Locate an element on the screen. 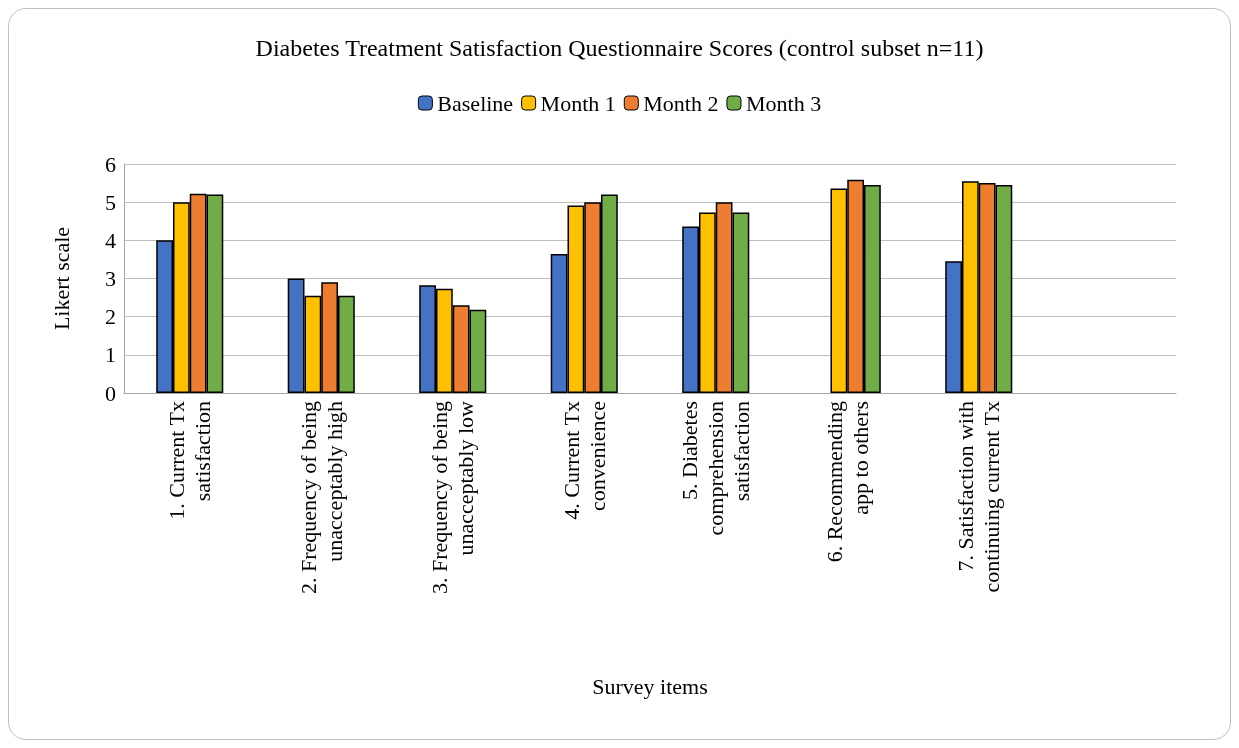  y-axis-title: Likert scale is located at coordinates (61, 278).